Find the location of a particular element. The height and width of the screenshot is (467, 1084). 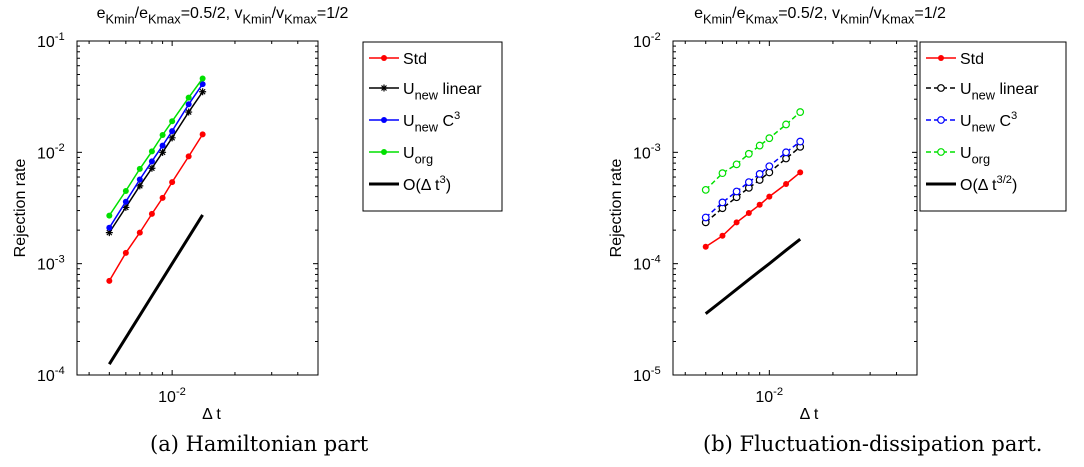

legend-label: O(Δ t3/2) is located at coordinates (988, 184).